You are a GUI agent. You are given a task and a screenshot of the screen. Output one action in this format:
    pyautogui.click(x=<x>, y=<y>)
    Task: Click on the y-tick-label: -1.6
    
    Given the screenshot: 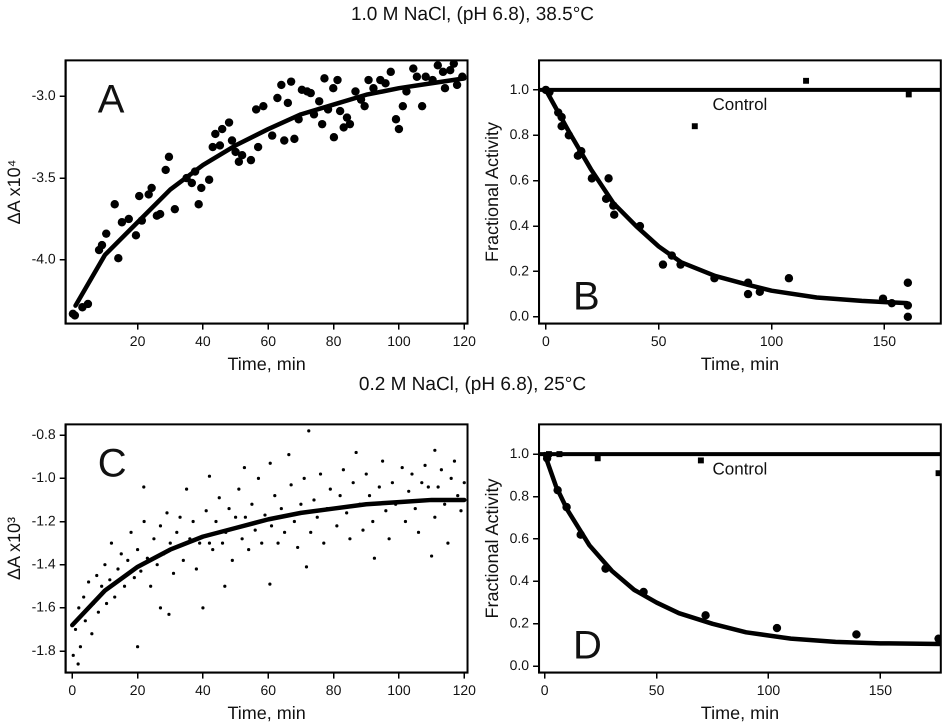 What is the action you would take?
    pyautogui.click(x=44, y=606)
    